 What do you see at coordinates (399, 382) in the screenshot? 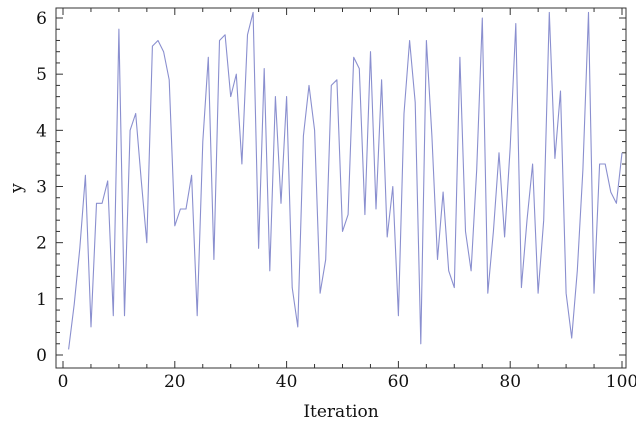
I see `x-tick-label: 60` at bounding box center [399, 382].